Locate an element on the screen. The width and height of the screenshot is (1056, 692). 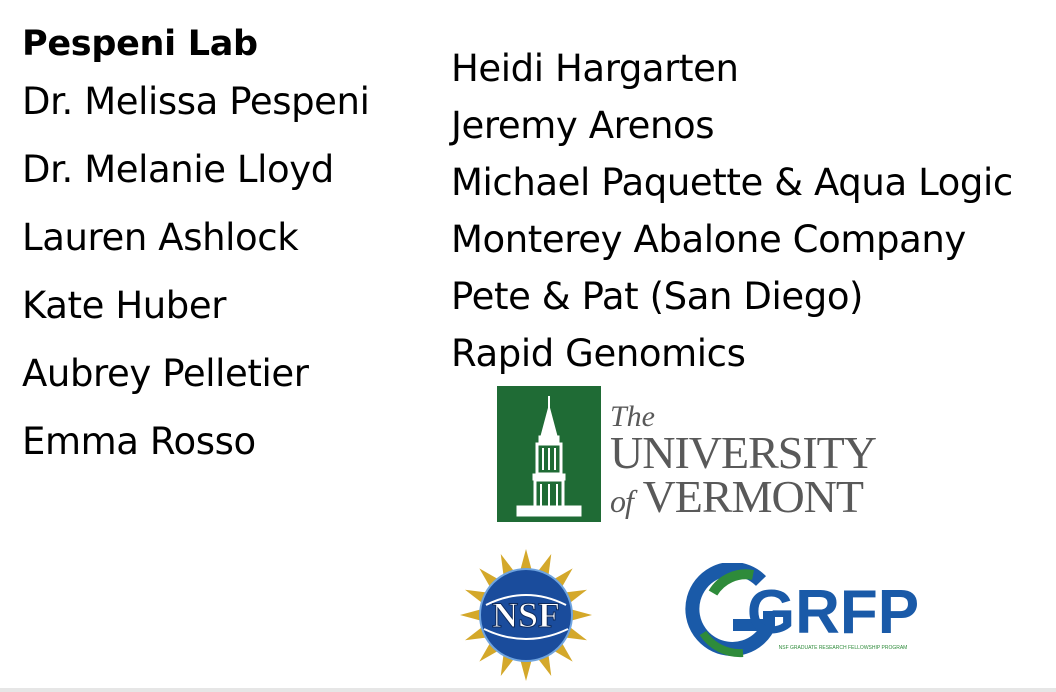
name-item: Lauren Ashlock is located at coordinates (160, 237).